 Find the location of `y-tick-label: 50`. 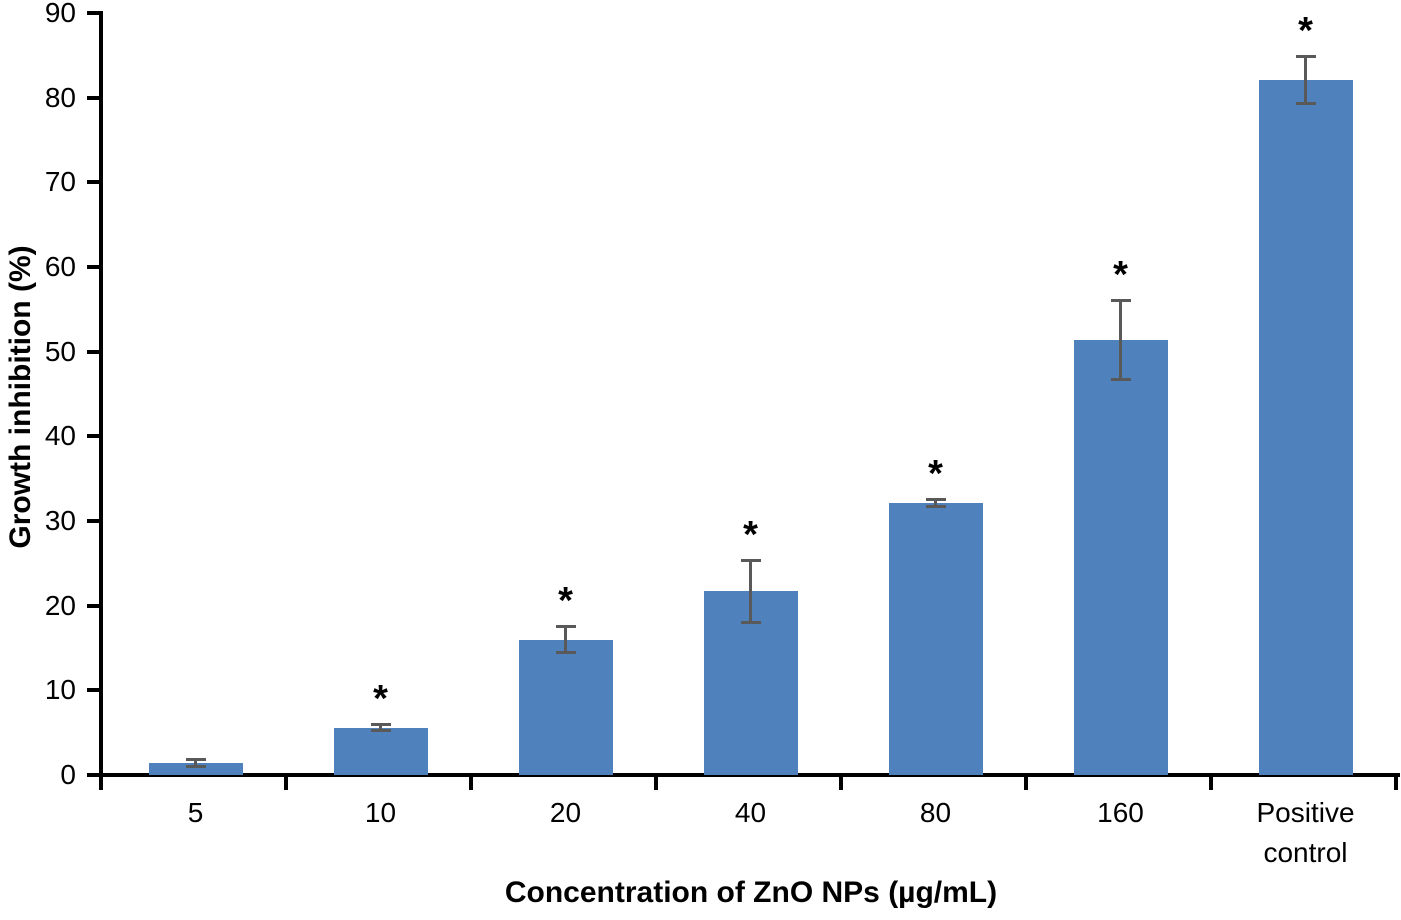

y-tick-label: 50 is located at coordinates (60, 351).